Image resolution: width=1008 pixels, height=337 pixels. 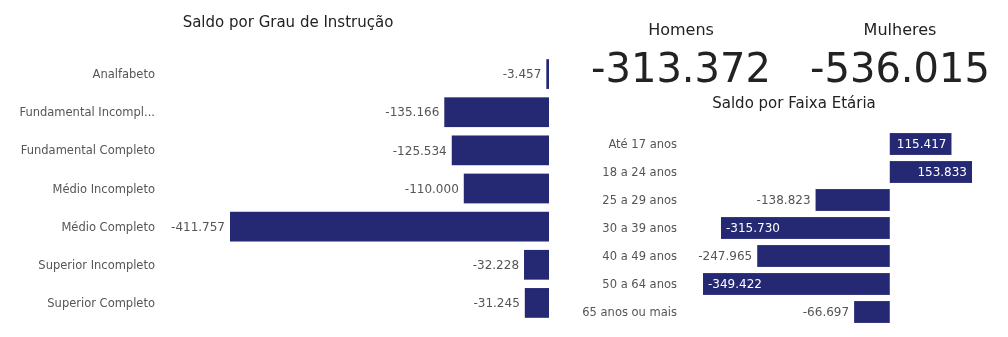 I want to click on data-label: -138.823, so click(x=783, y=200).